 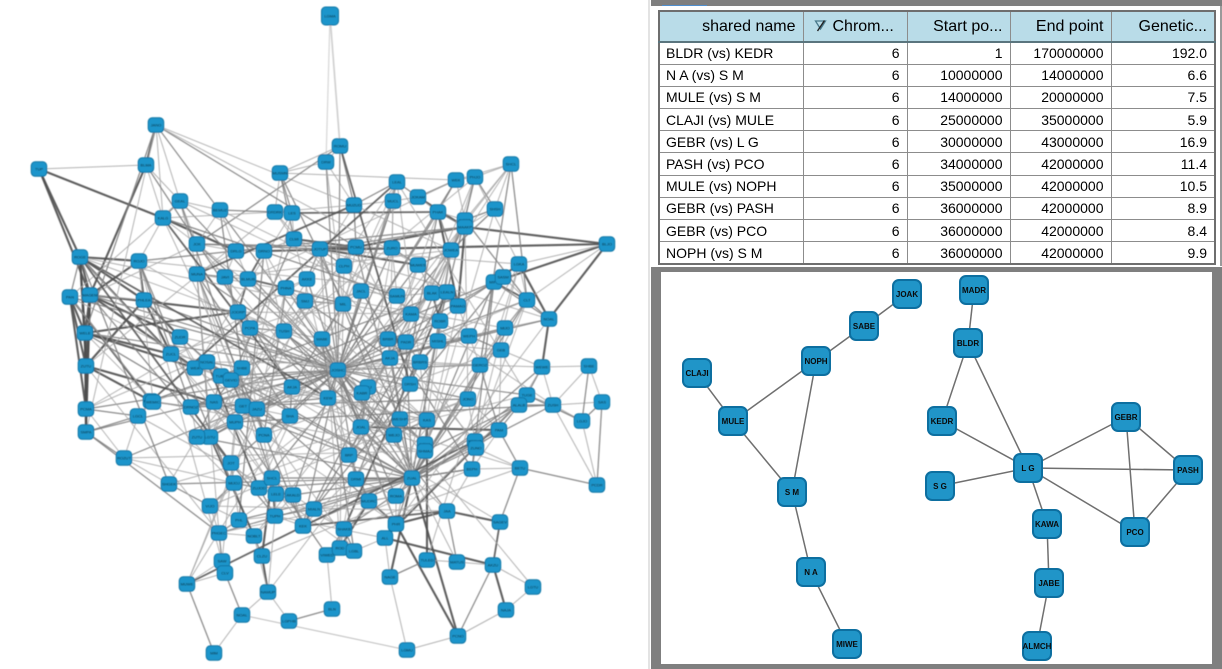 I want to click on svg-text: ROMU, so click(x=340, y=146).